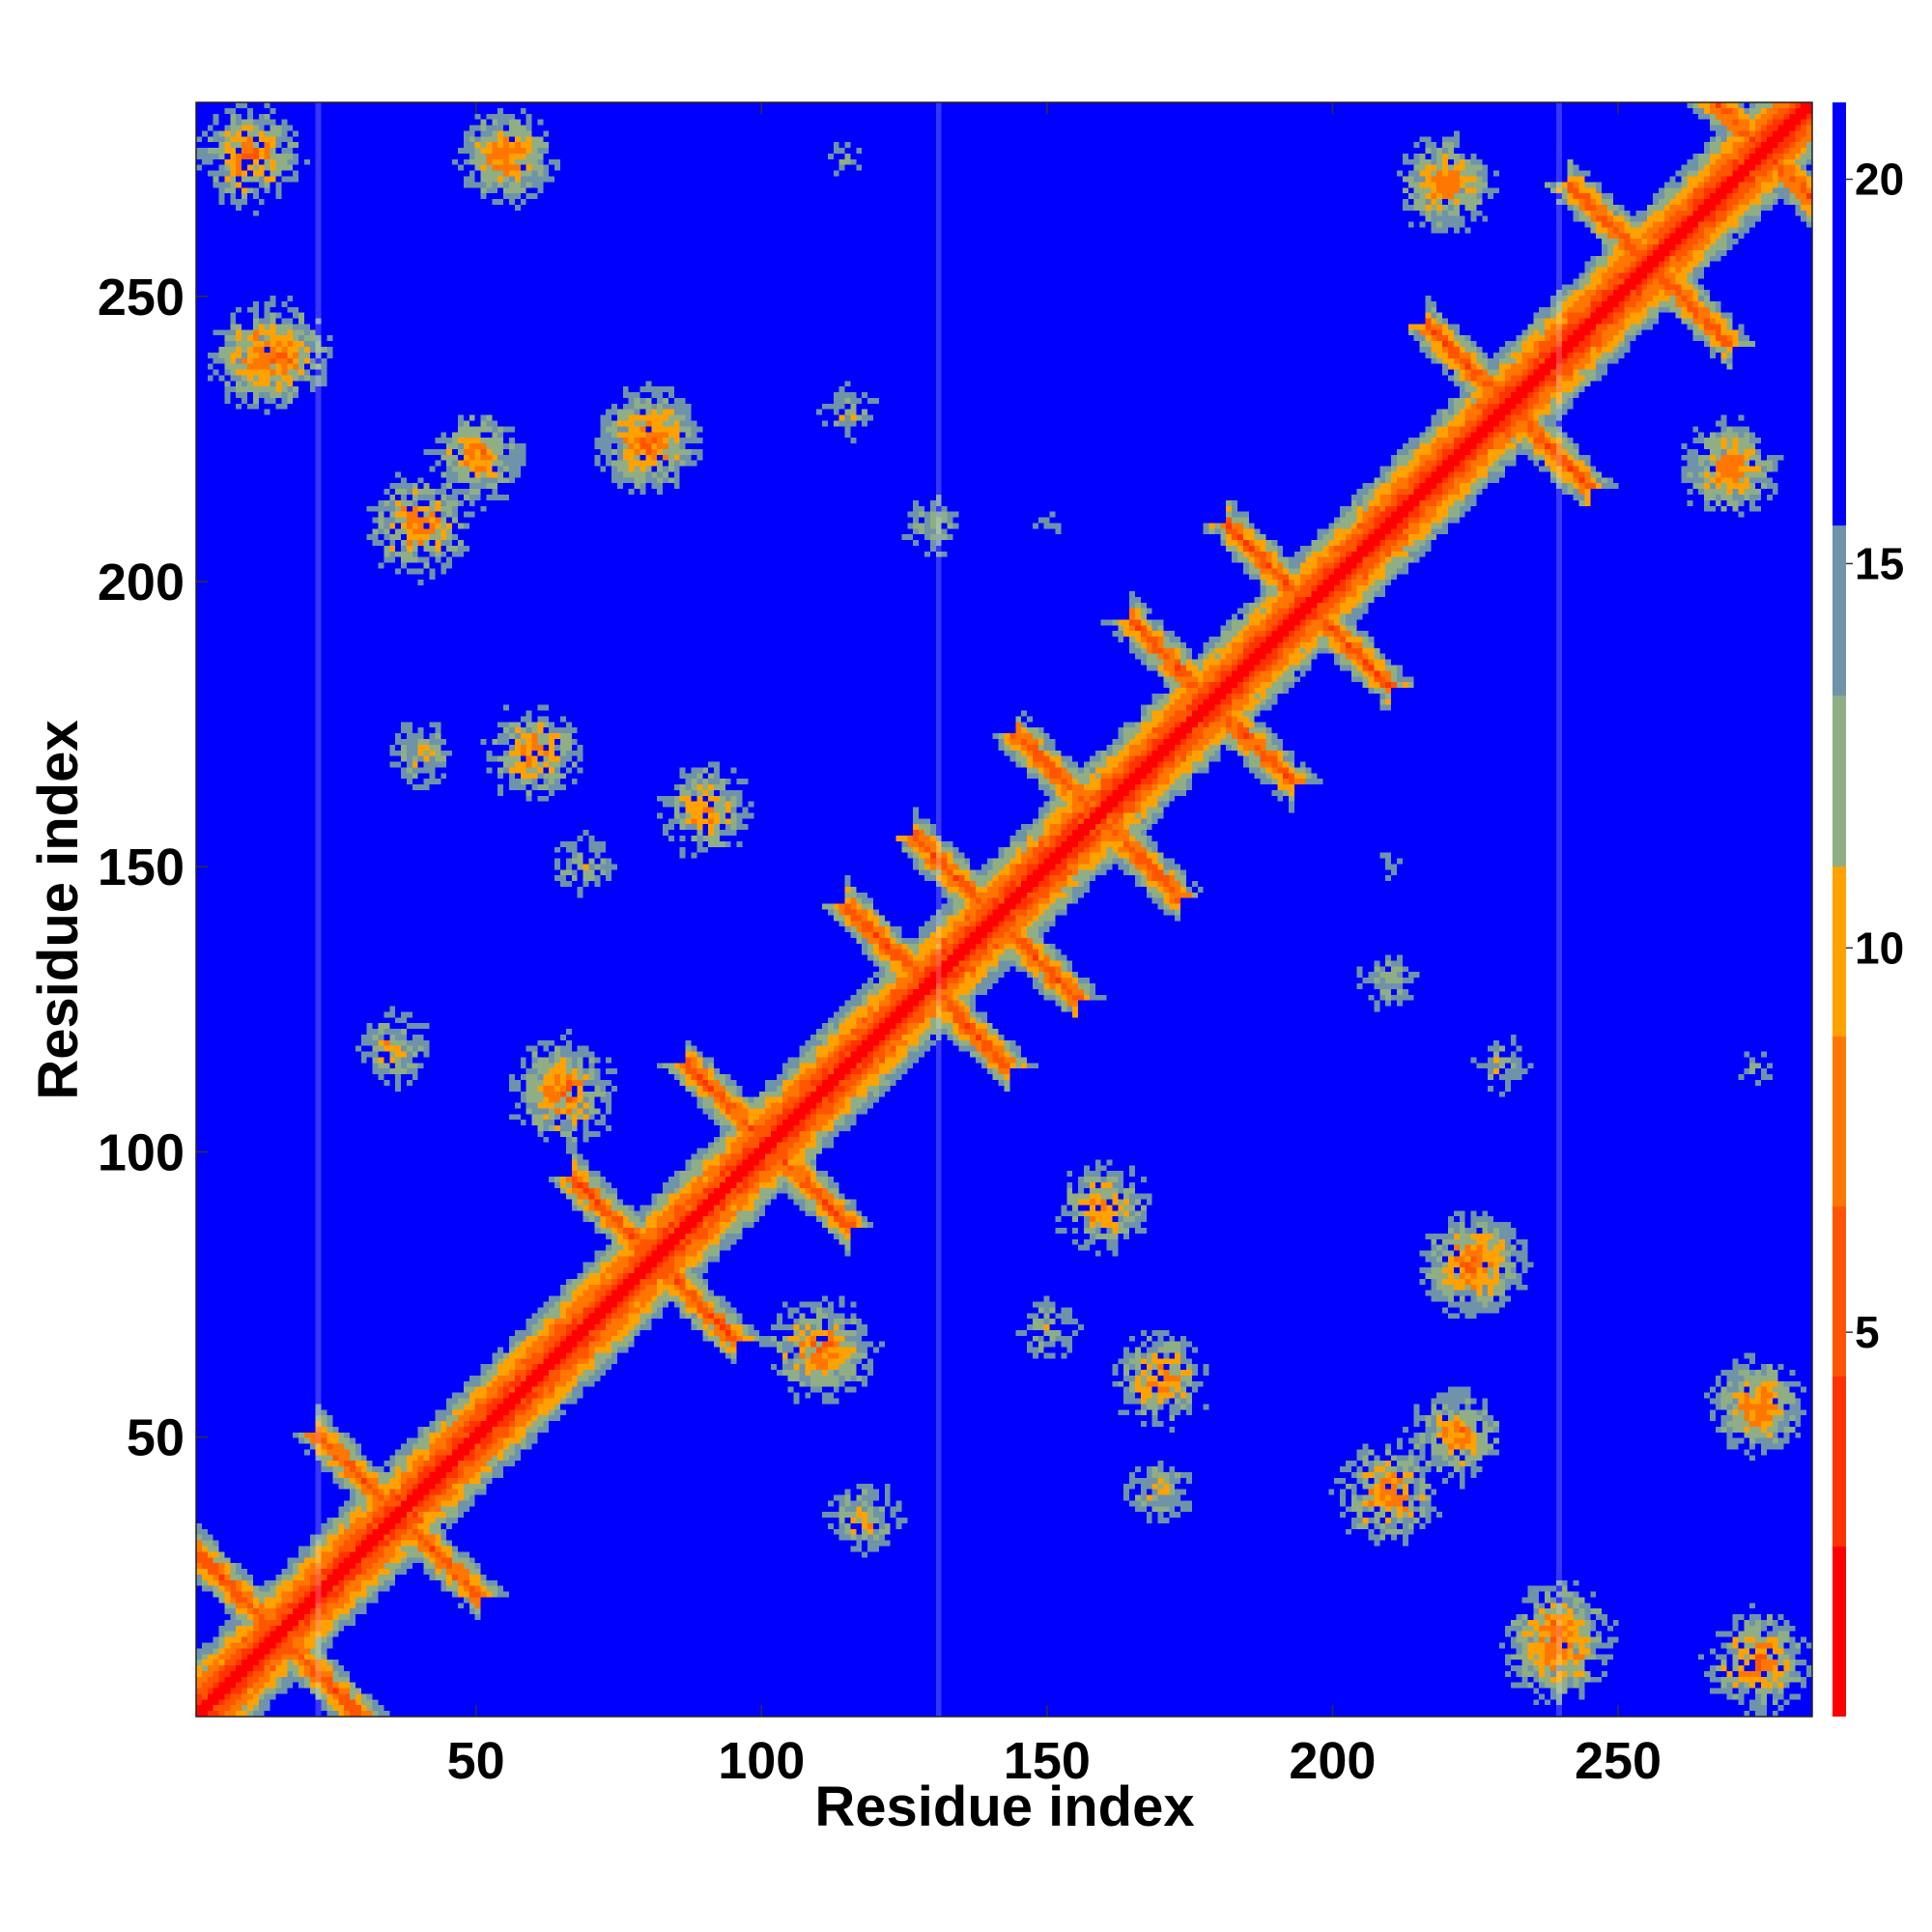  What do you see at coordinates (141, 867) in the screenshot?
I see `y-tick-label: 150` at bounding box center [141, 867].